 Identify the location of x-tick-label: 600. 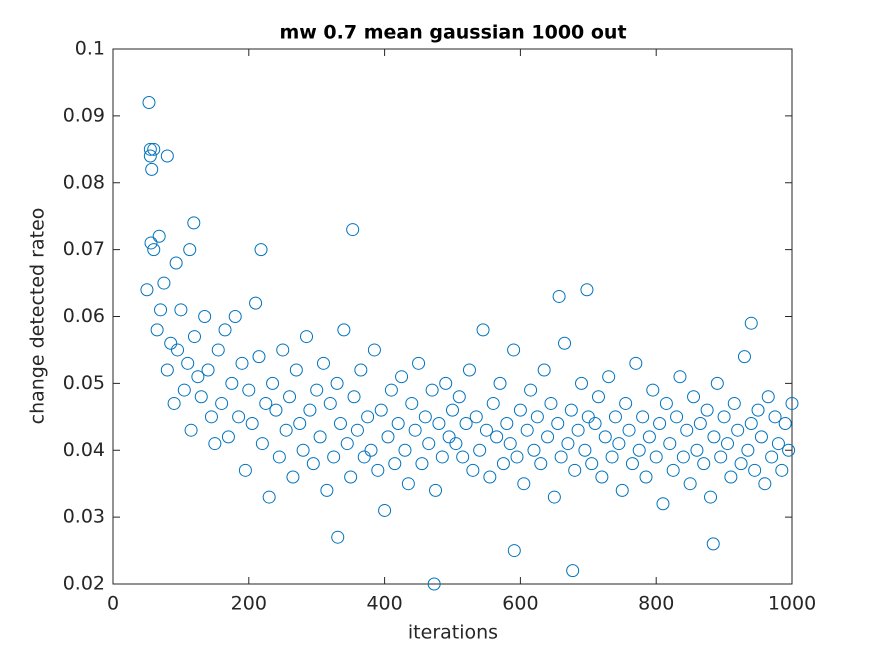
(520, 604).